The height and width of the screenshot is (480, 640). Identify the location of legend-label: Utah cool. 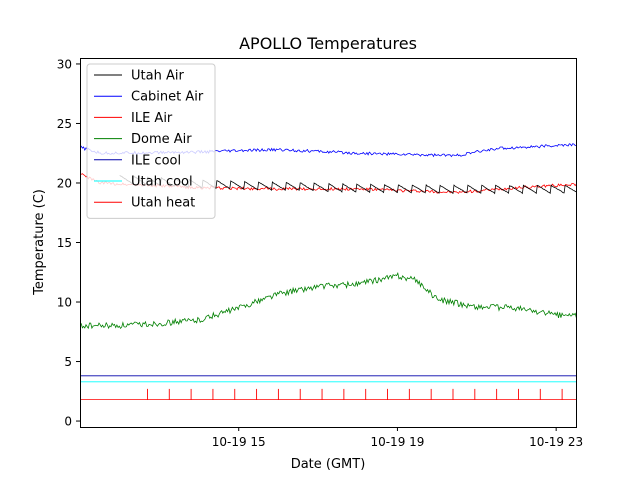
(162, 182).